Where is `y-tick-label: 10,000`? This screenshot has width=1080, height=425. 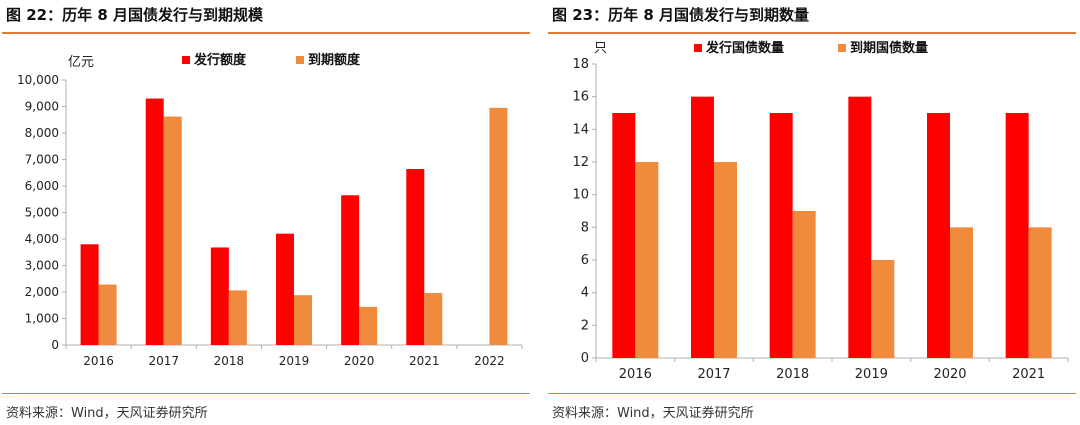
y-tick-label: 10,000 is located at coordinates (38, 80).